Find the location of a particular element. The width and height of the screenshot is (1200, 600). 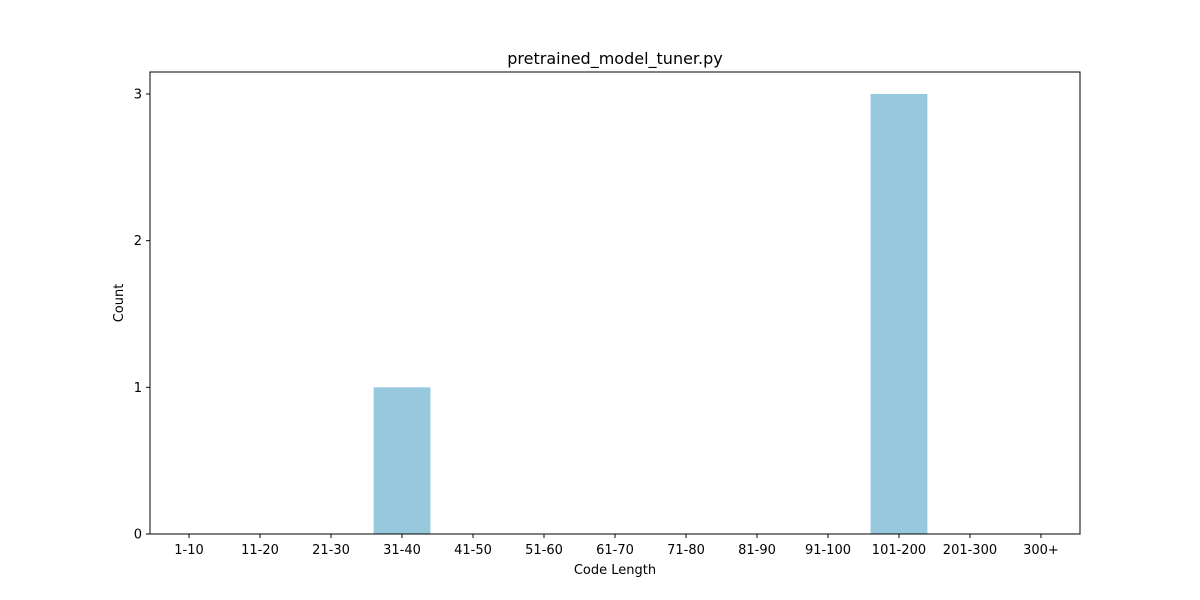

x-tick-label: 71-80 is located at coordinates (686, 550).